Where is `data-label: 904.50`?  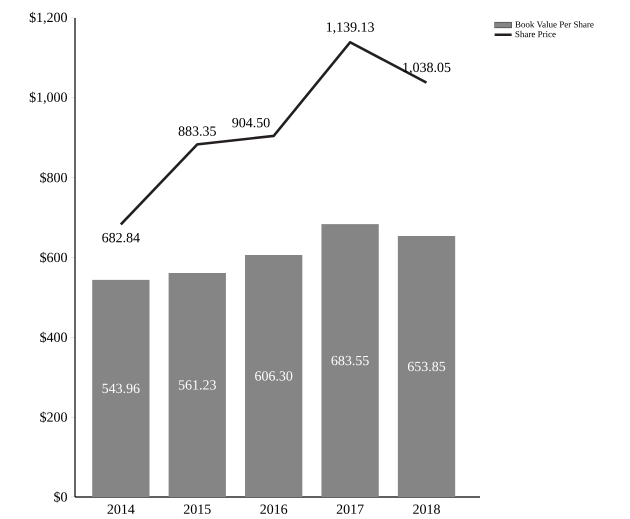
data-label: 904.50 is located at coordinates (251, 123).